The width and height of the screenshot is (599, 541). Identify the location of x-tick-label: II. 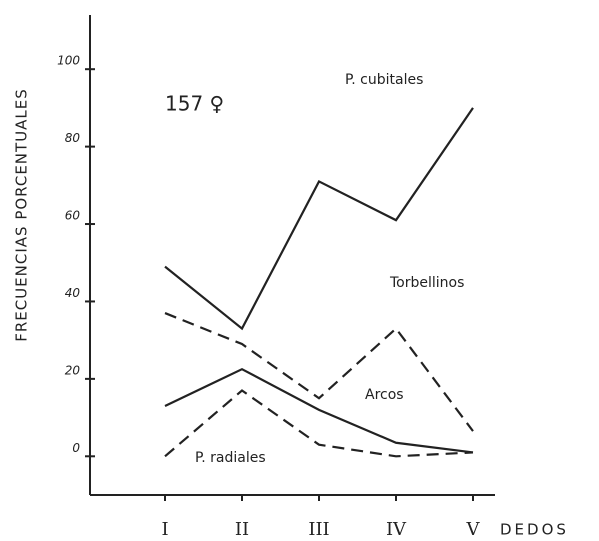
(242, 529).